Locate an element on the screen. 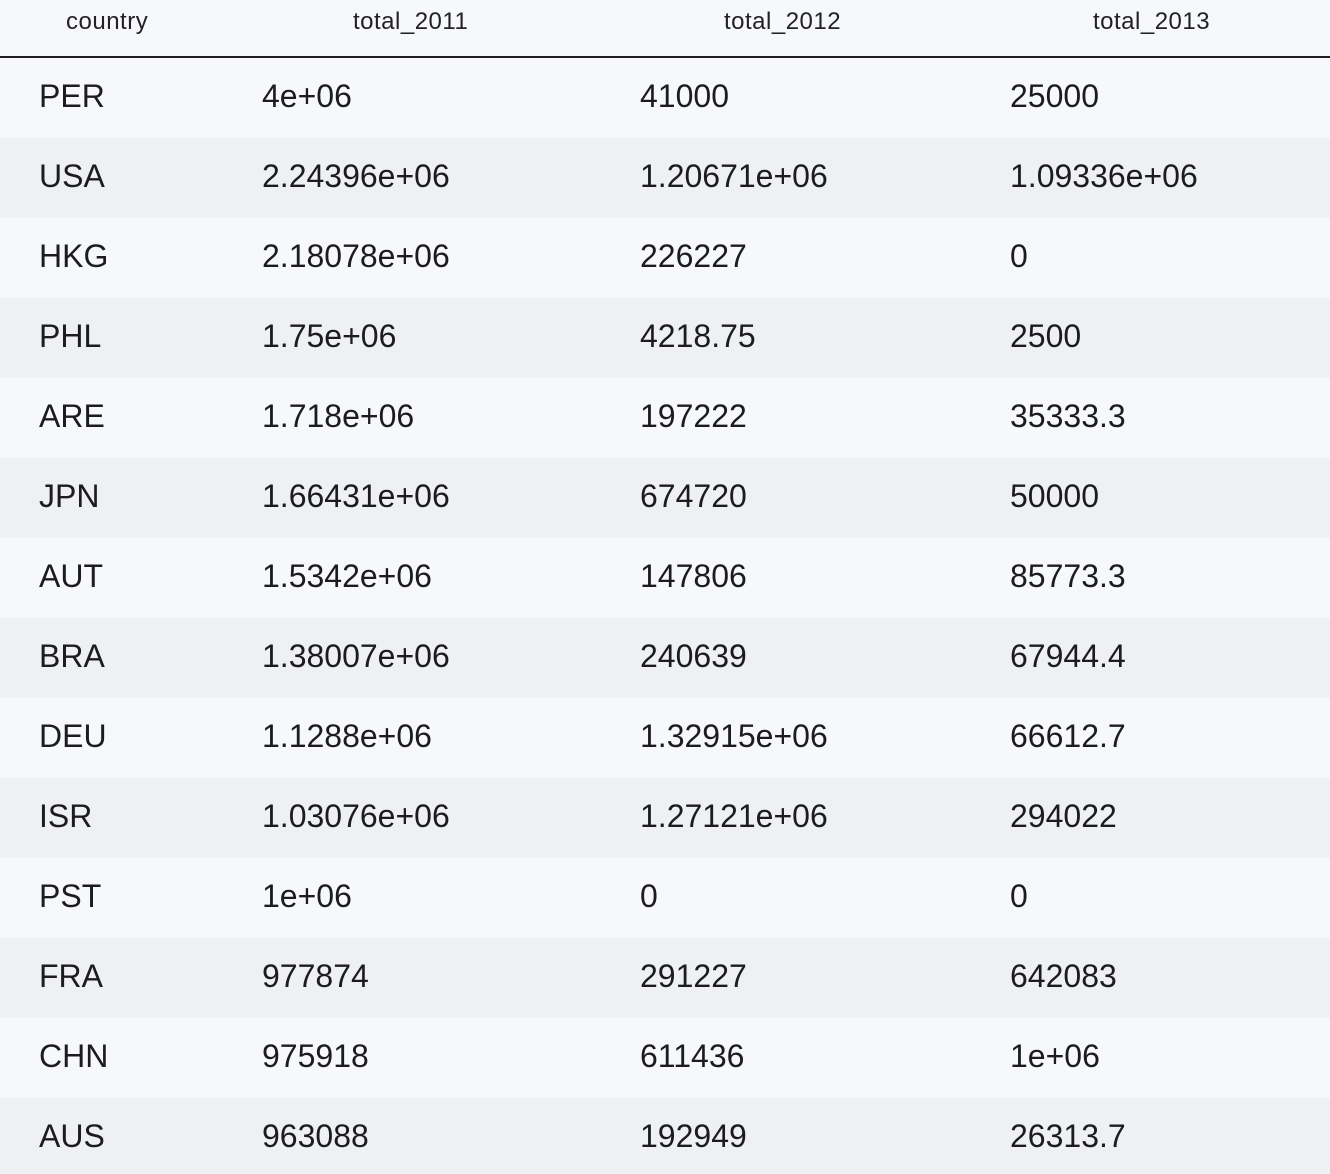 Image resolution: width=1330 pixels, height=1174 pixels. cell-country: PER is located at coordinates (72, 96).